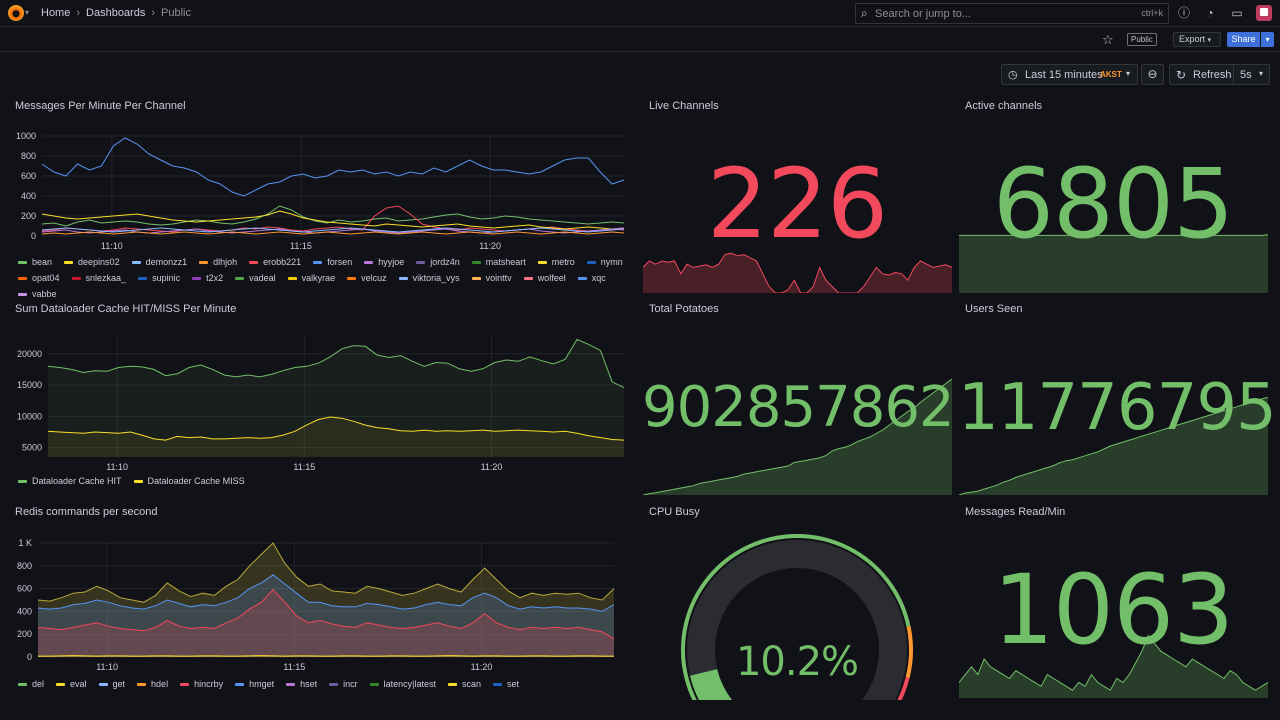 This screenshot has width=1280, height=720. Describe the element at coordinates (37, 294) in the screenshot. I see `legend-item: yabbe` at that location.